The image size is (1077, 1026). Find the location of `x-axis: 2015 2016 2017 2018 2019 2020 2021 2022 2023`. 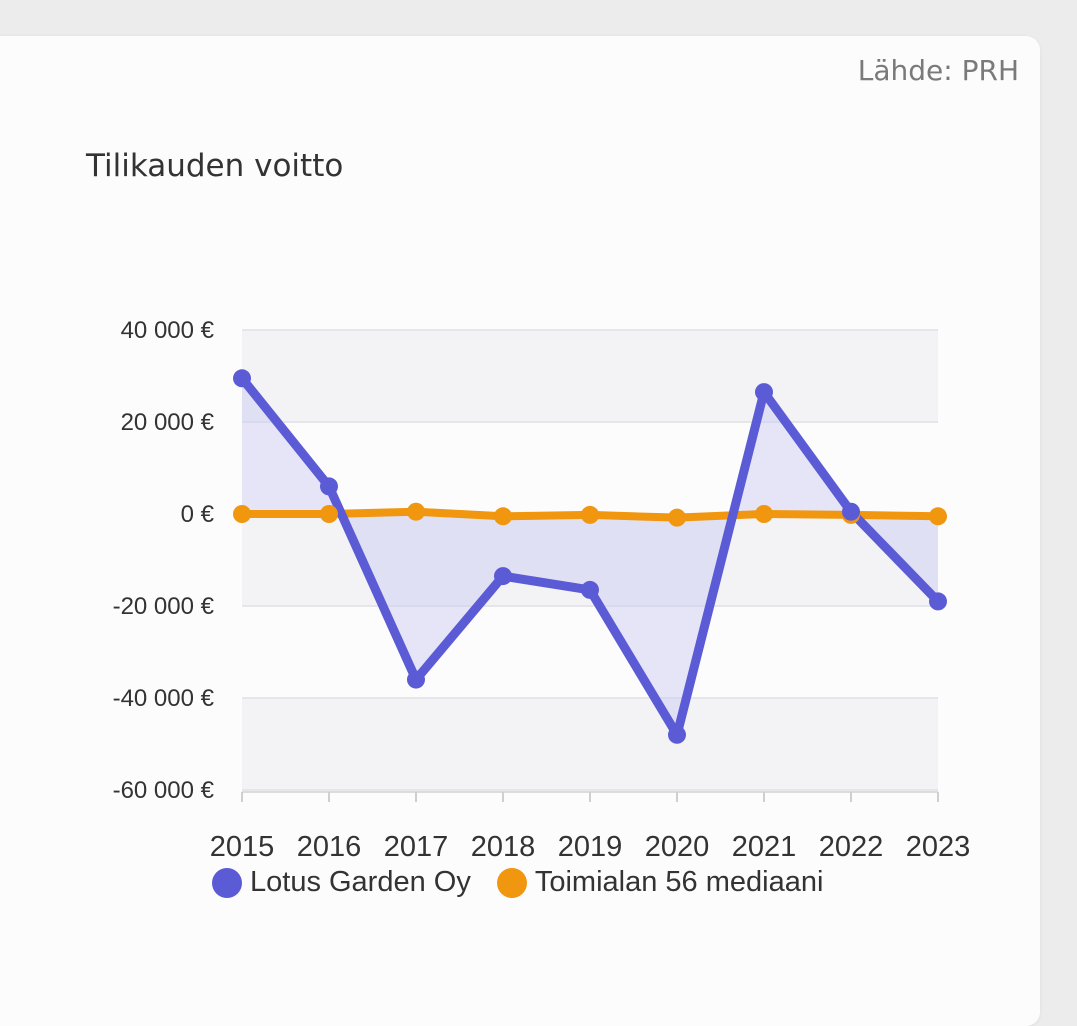

x-axis: 2015 2016 2017 2018 2019 2020 2021 2022 2023 is located at coordinates (590, 827).